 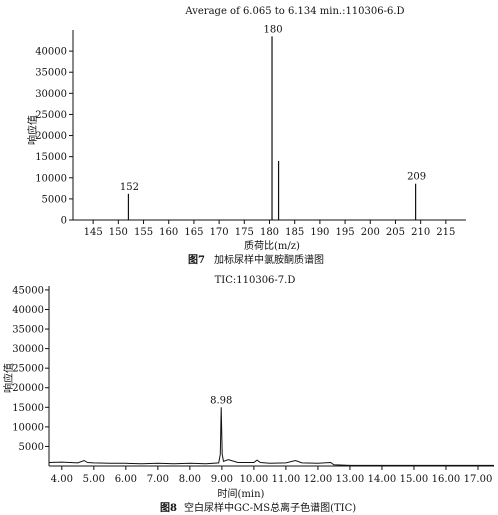 What do you see at coordinates (126, 479) in the screenshot?
I see `chart2-x-tick-label: 6.00` at bounding box center [126, 479].